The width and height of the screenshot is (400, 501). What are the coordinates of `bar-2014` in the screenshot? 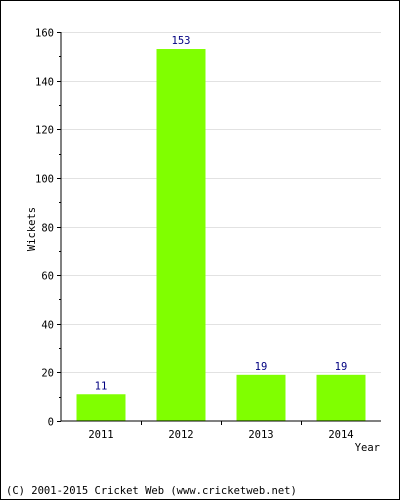 It's located at (341, 397).